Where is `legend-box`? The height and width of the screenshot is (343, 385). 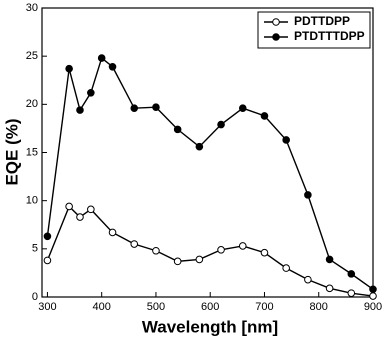 legend-box is located at coordinates (314, 30).